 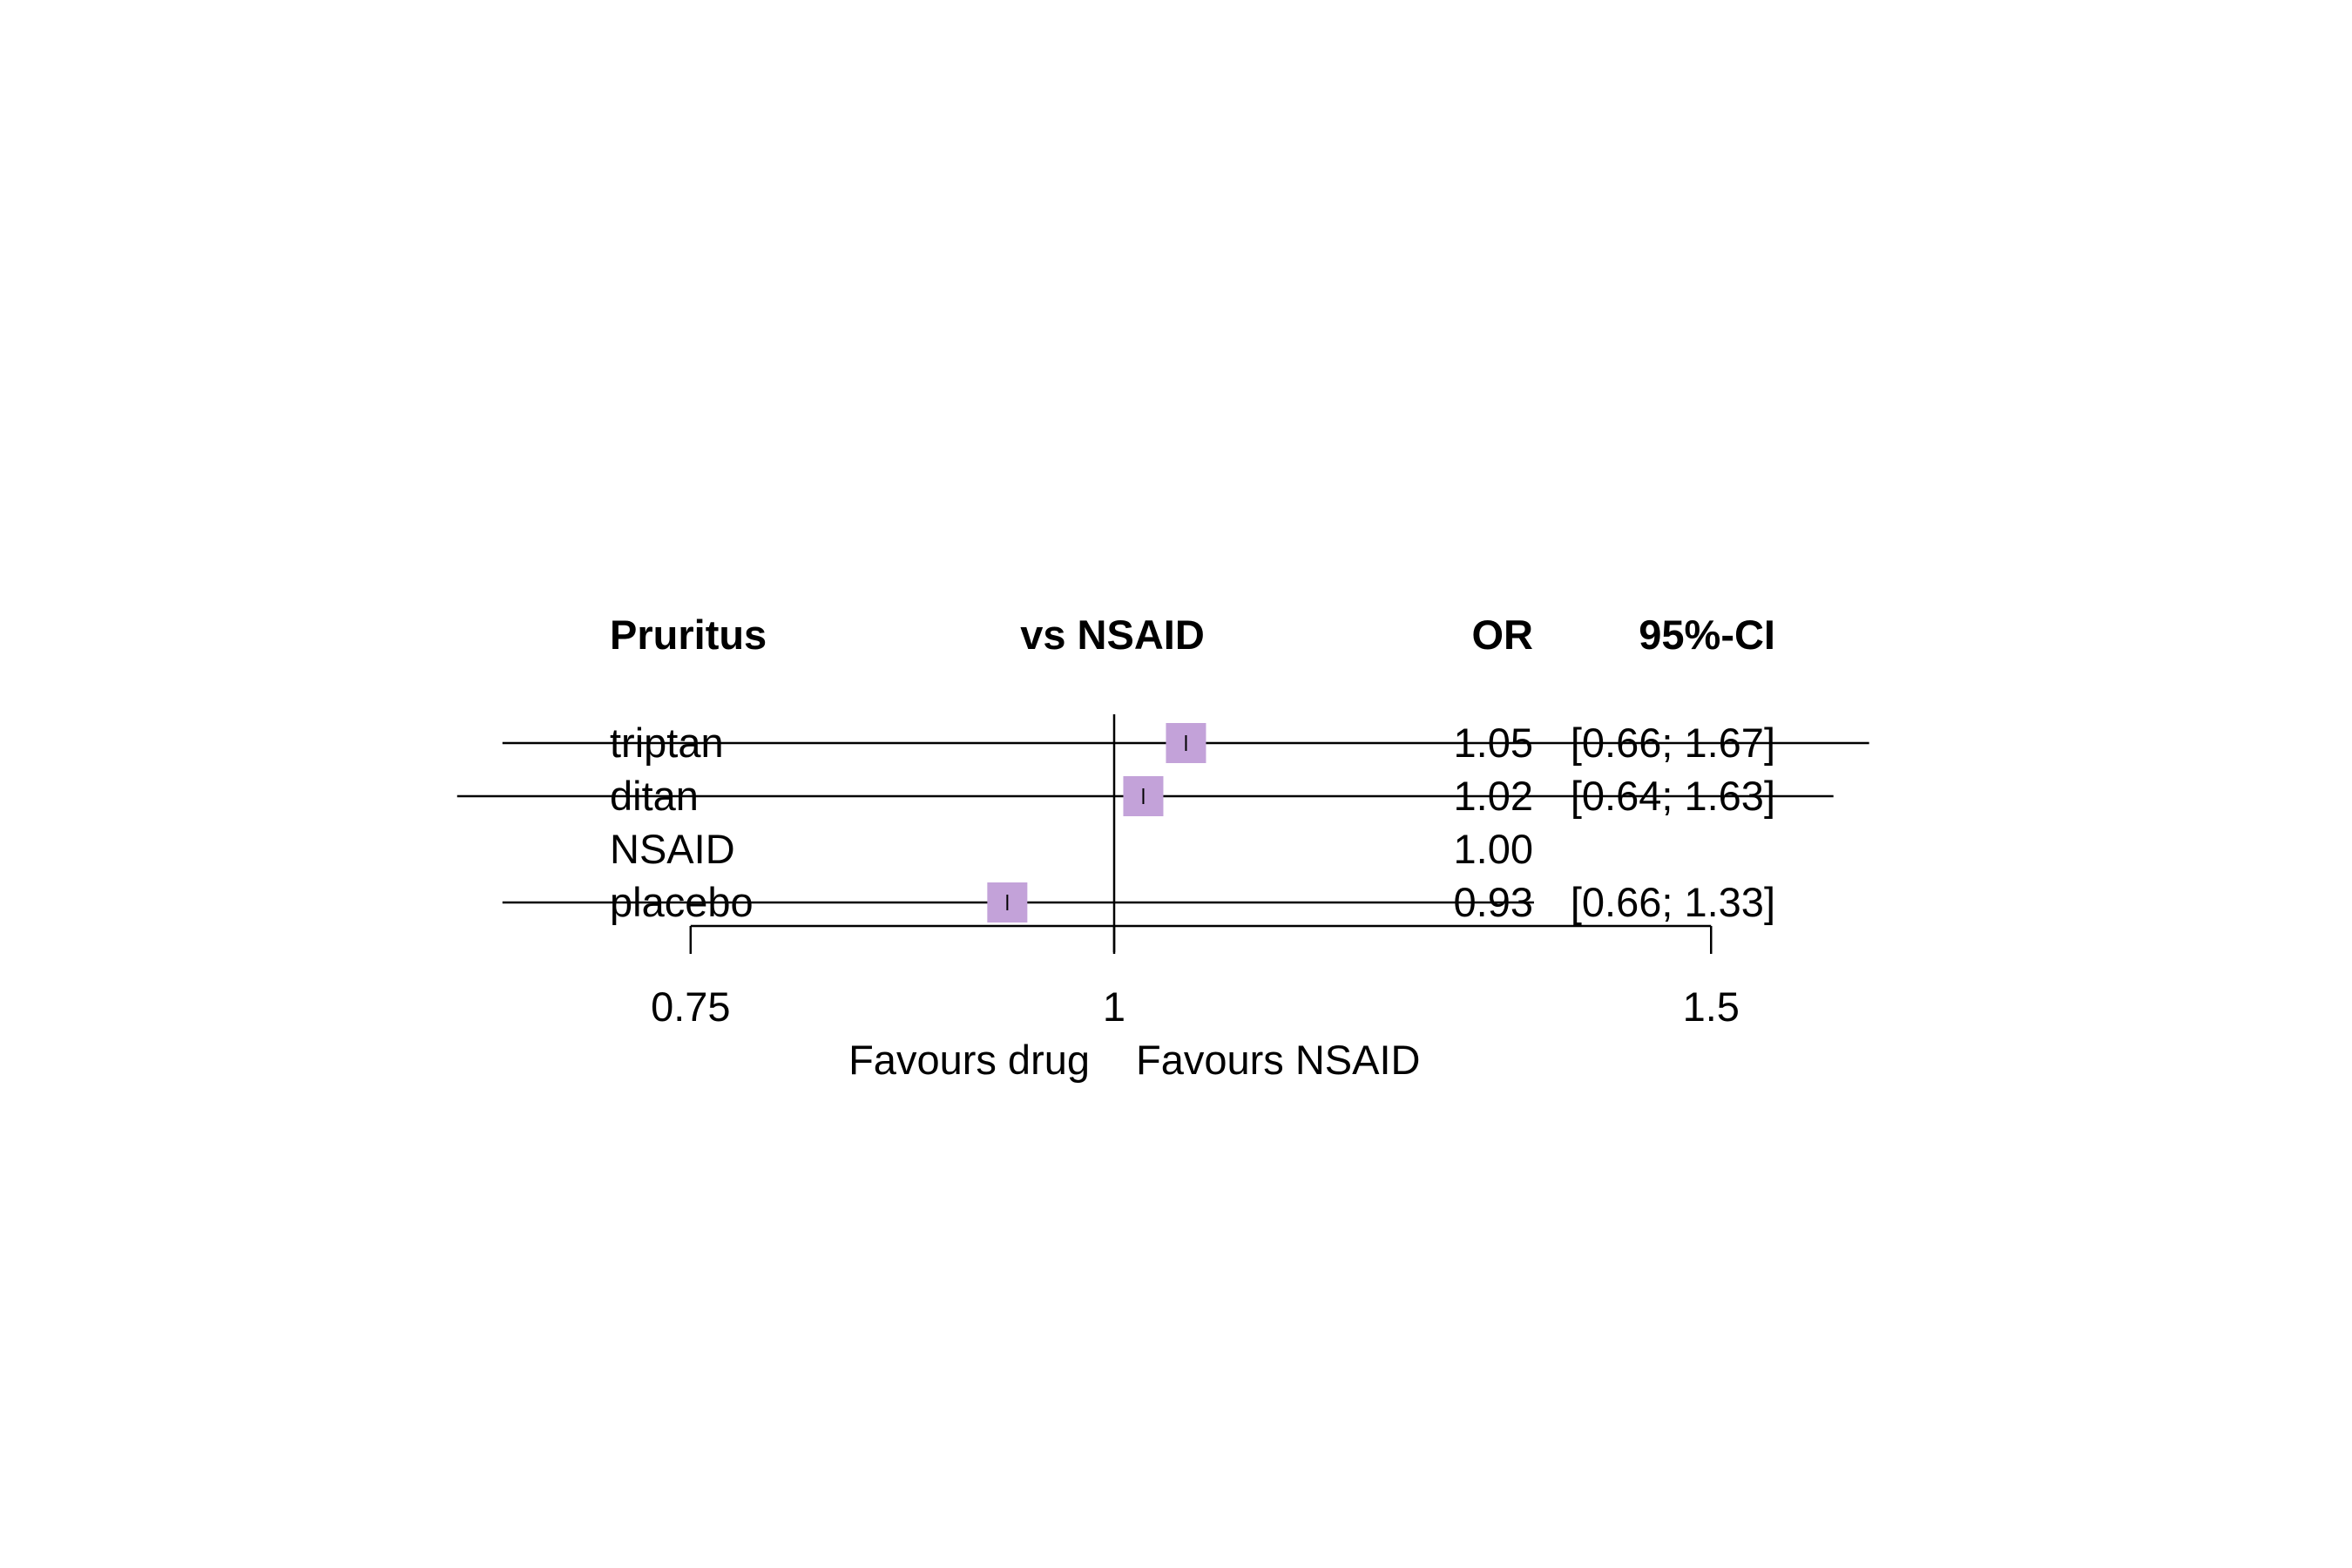 I want to click on ci-header: 95%-CI, so click(x=1707, y=635).